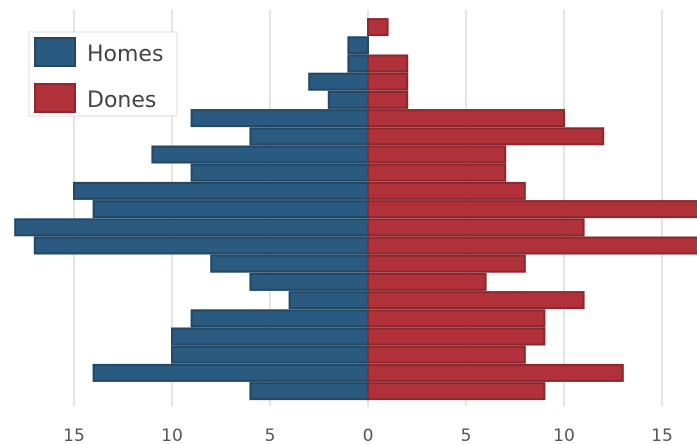 The height and width of the screenshot is (444, 697). I want to click on x-axis-tick-labels: 15 10 5 0 5 10 15, so click(368, 435).